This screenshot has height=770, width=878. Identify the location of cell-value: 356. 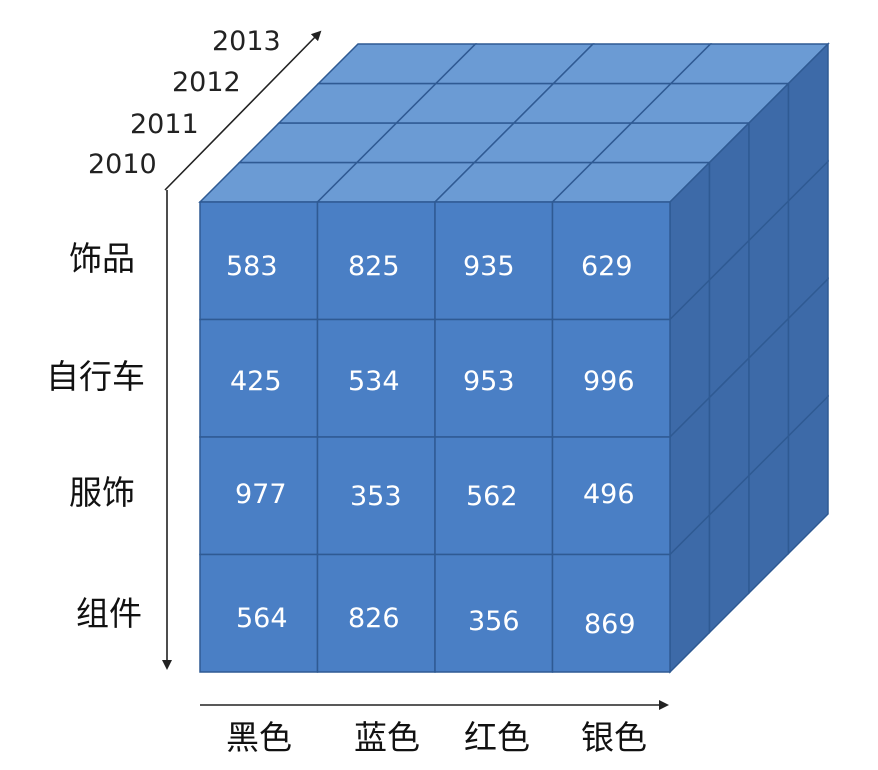
(494, 621).